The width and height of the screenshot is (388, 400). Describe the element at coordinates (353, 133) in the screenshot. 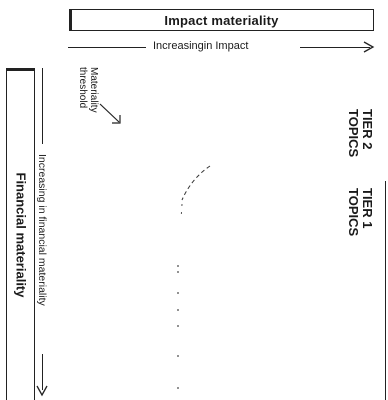

I see `tier-2-line-2: TOPICS` at that location.